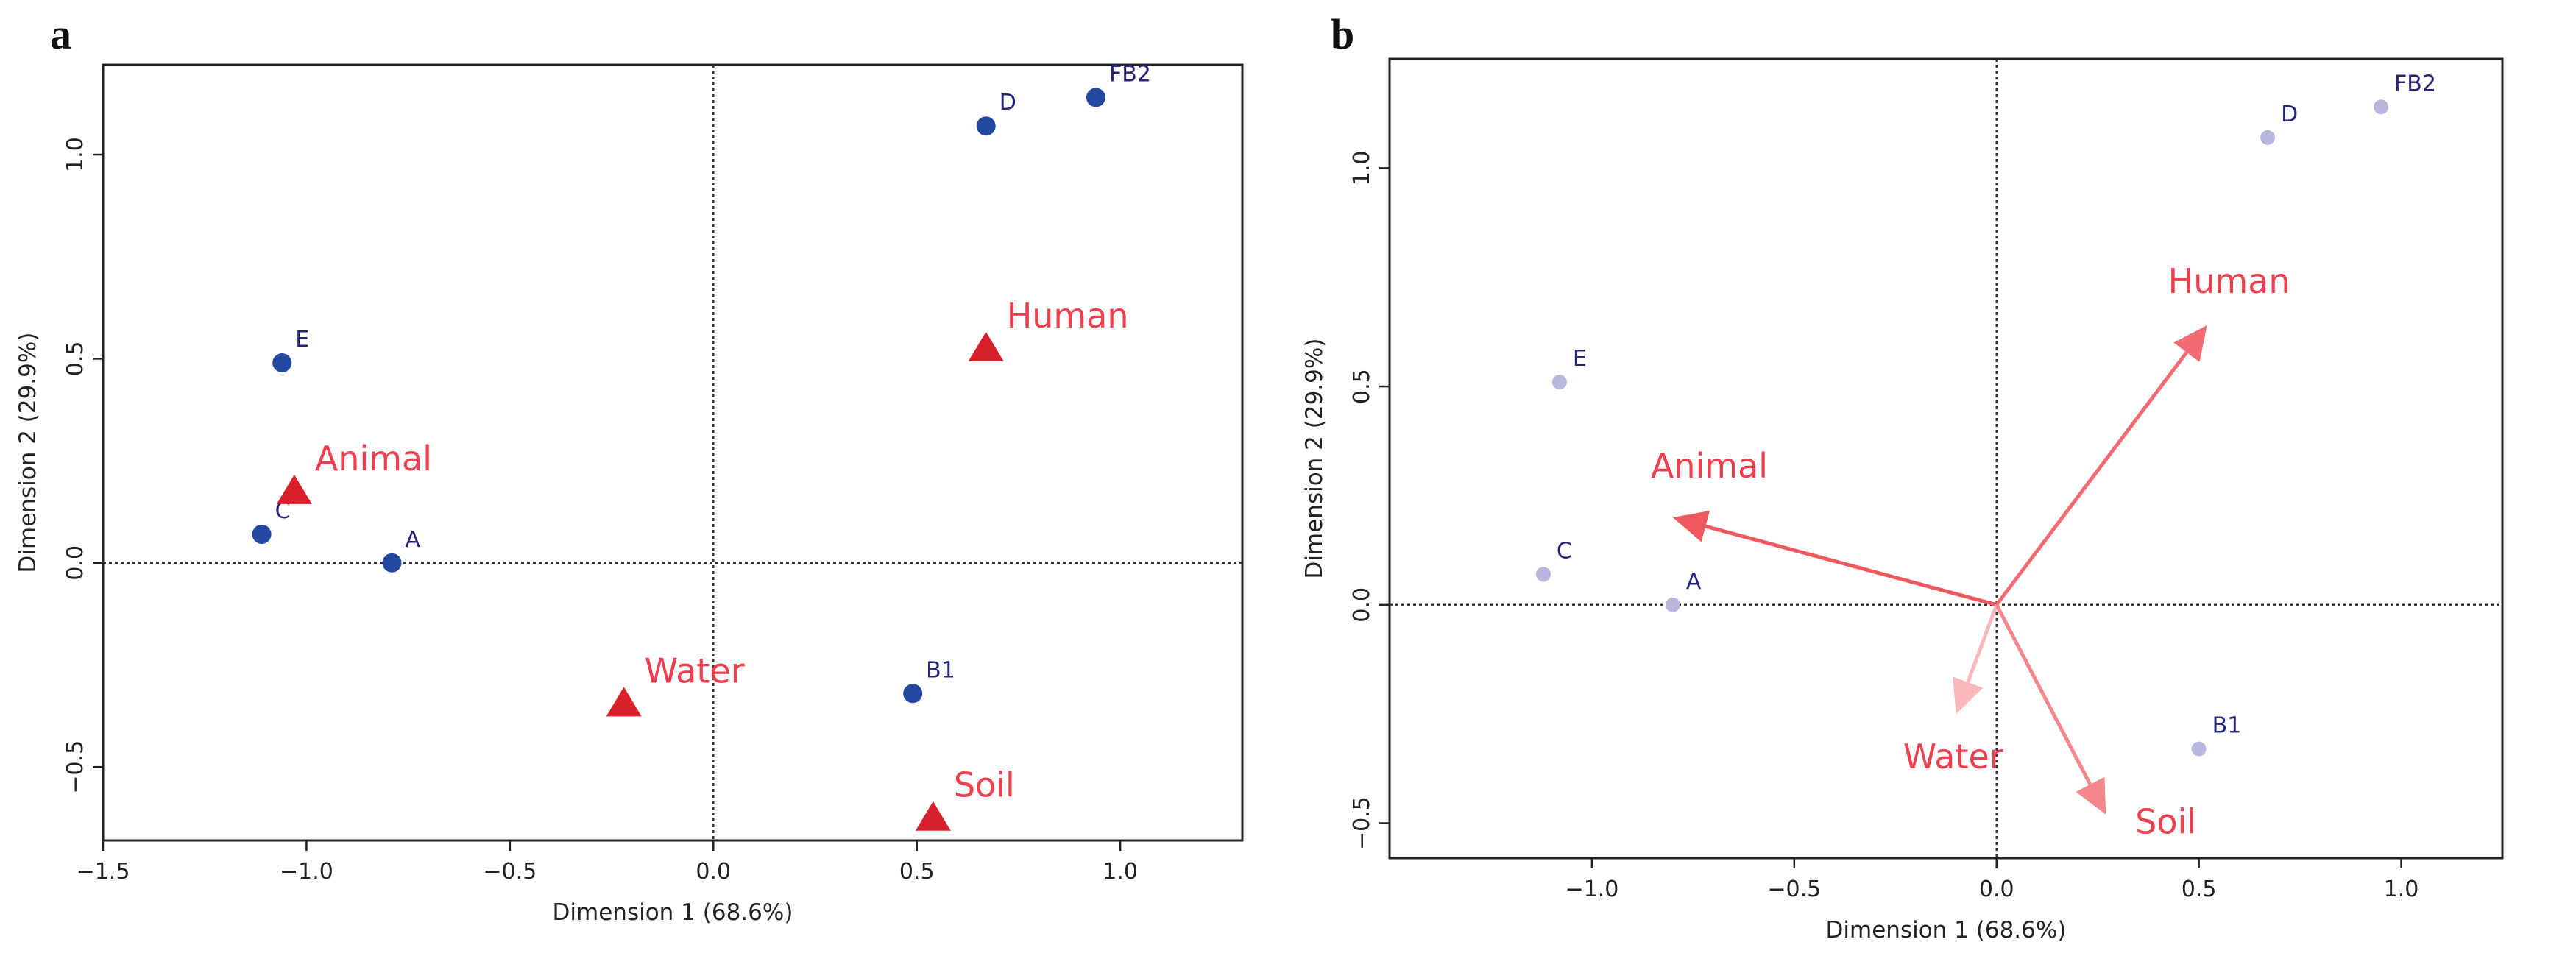  What do you see at coordinates (2165, 822) in the screenshot?
I see `loading-arrow-label: Soil` at bounding box center [2165, 822].